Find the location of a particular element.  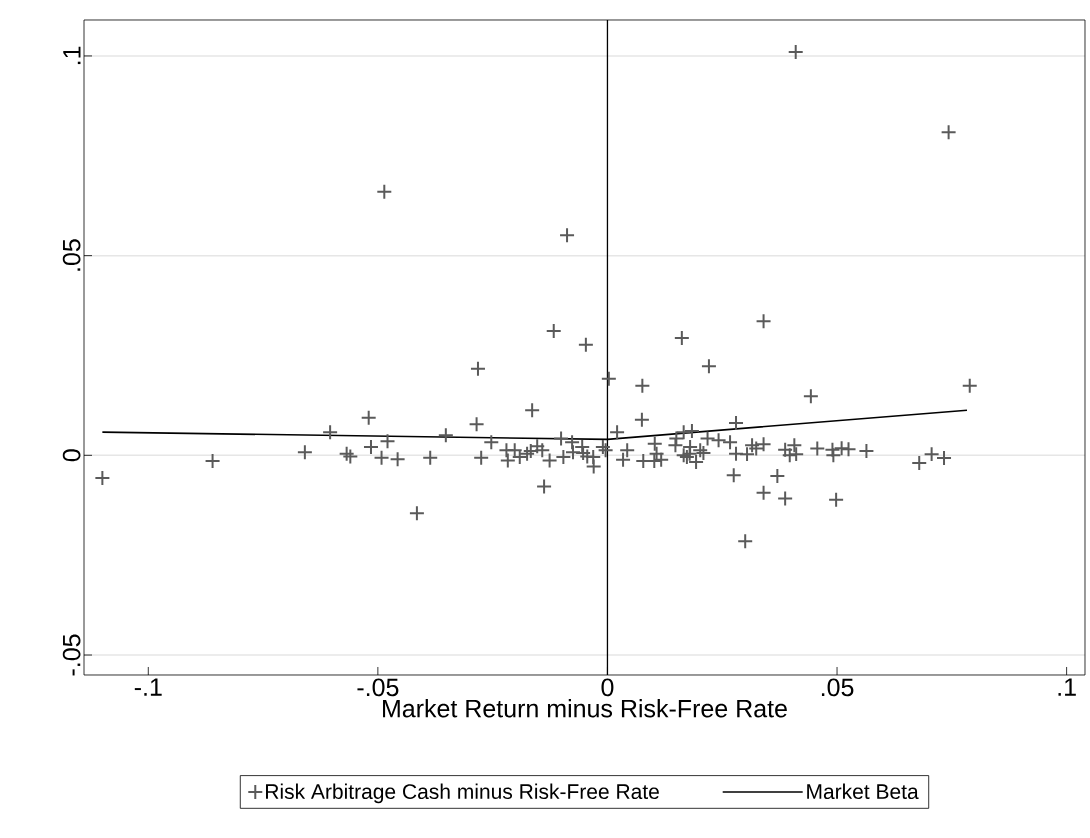

y-tick-label: .1 is located at coordinates (72, 55).